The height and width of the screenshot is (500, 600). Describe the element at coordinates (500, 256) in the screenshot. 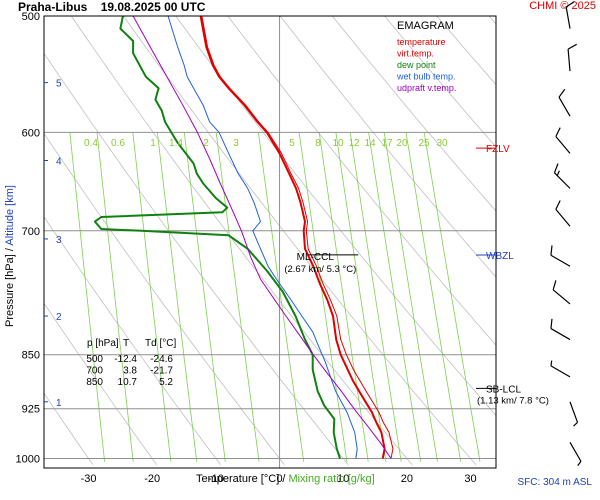

I see `level-marker-label: WBZL` at that location.